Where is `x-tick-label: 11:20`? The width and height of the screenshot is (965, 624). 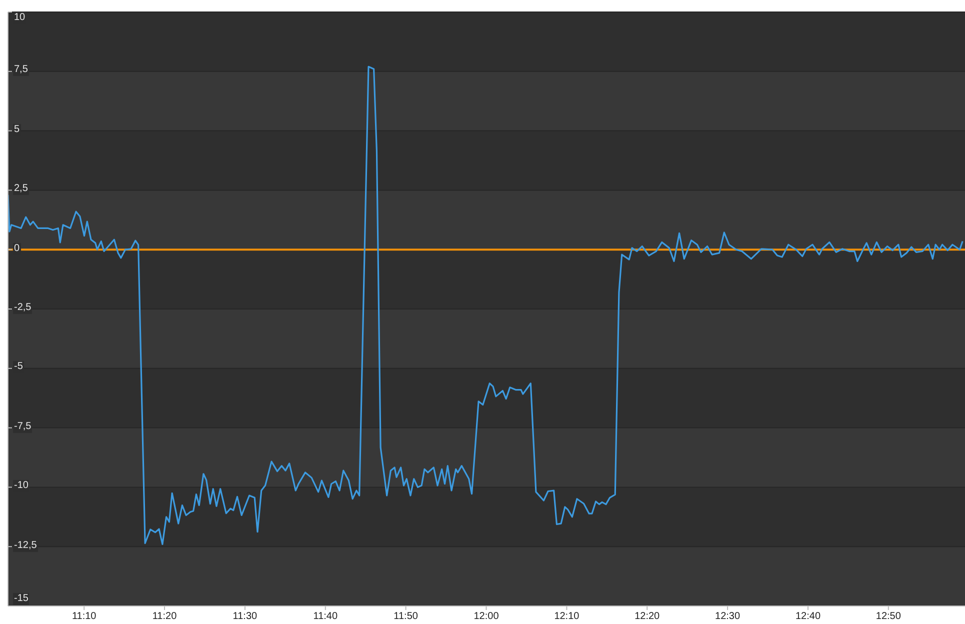 x-tick-label: 11:20 is located at coordinates (165, 616).